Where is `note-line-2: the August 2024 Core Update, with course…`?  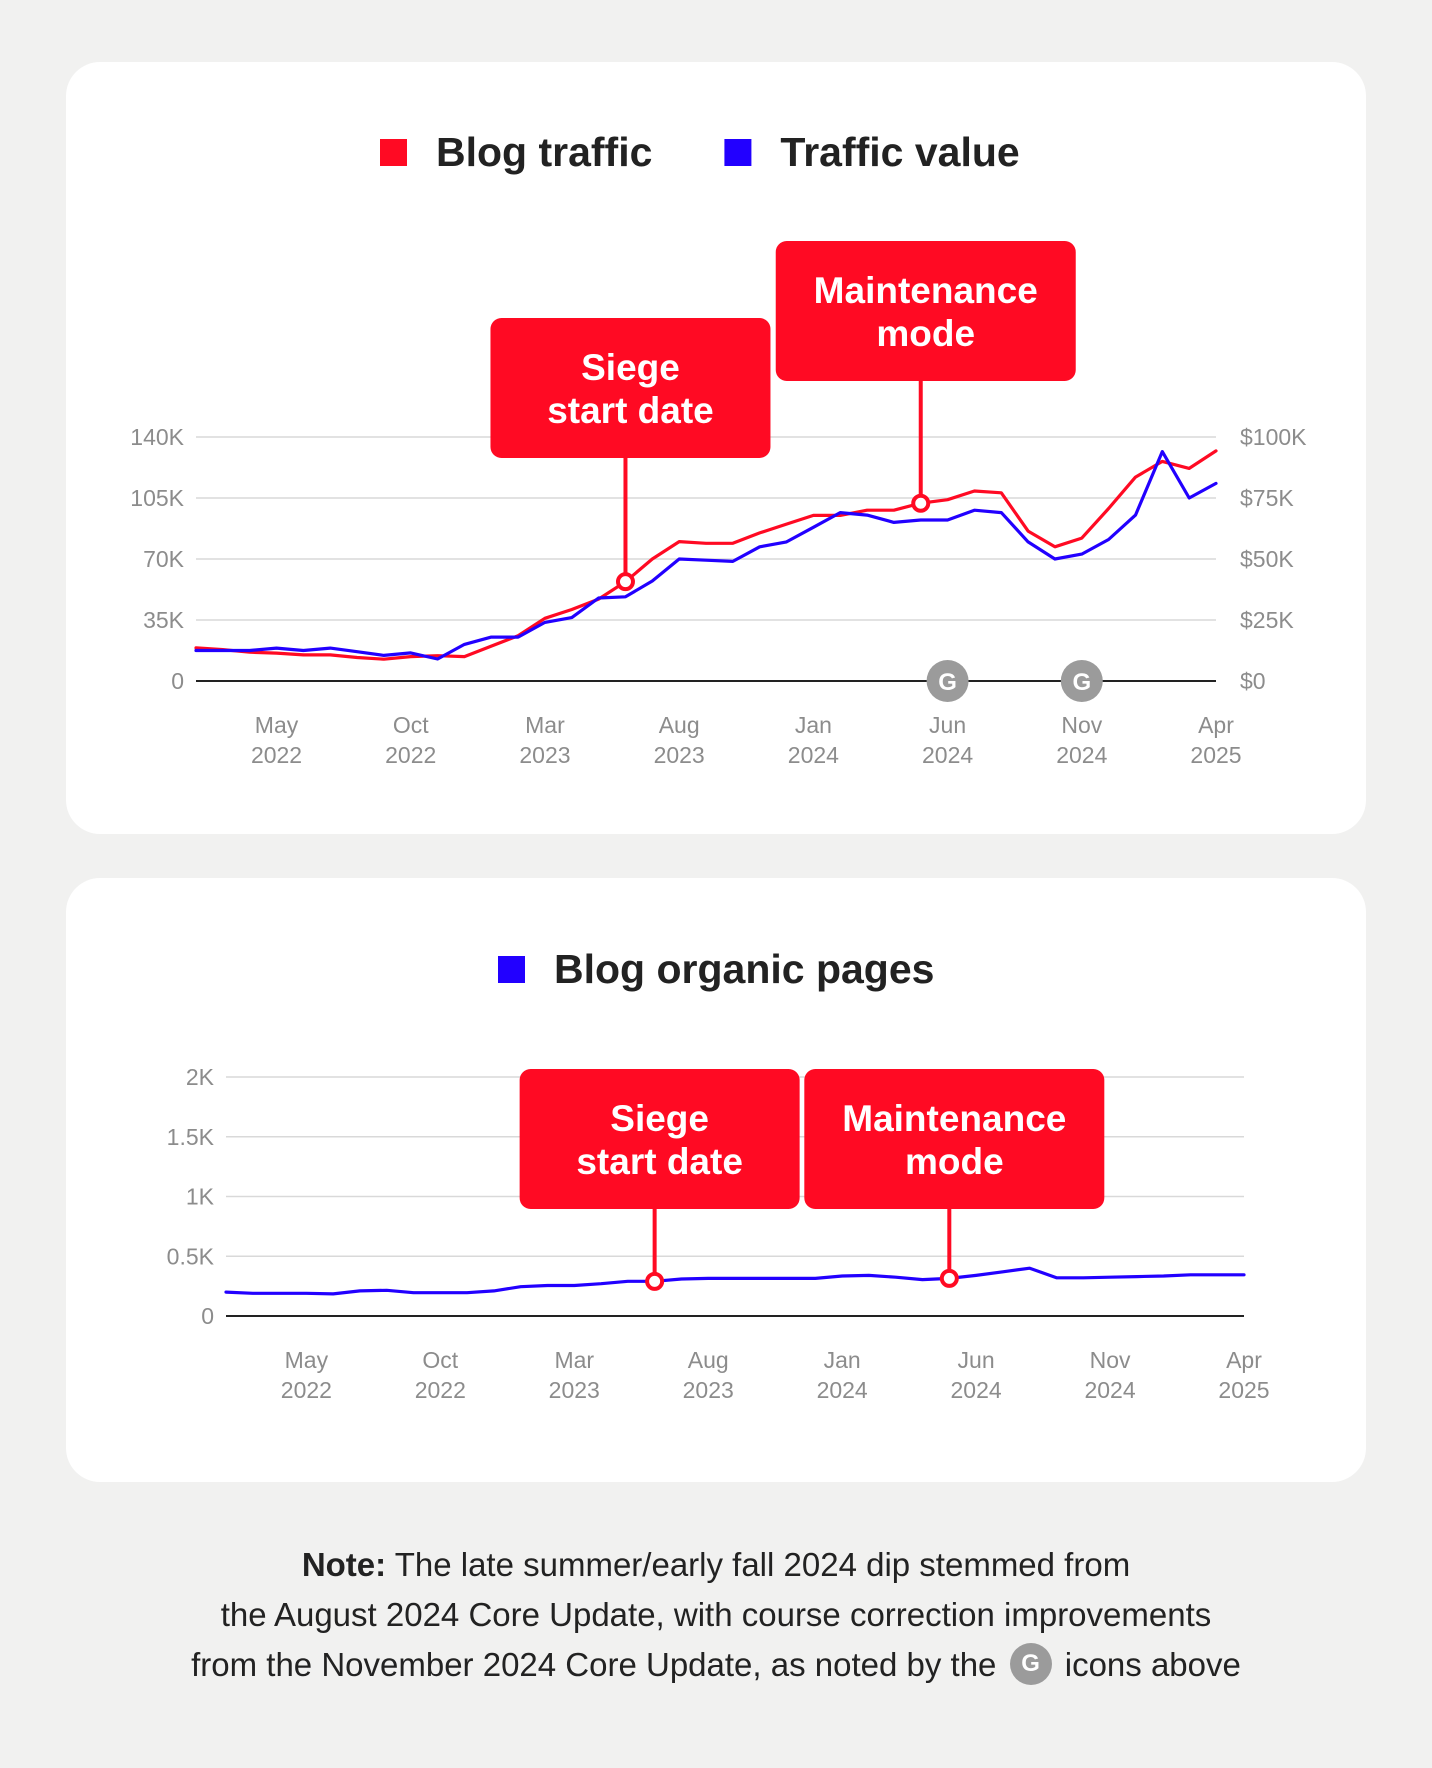
note-line-2: the August 2024 Core Update, with course… is located at coordinates (716, 1614).